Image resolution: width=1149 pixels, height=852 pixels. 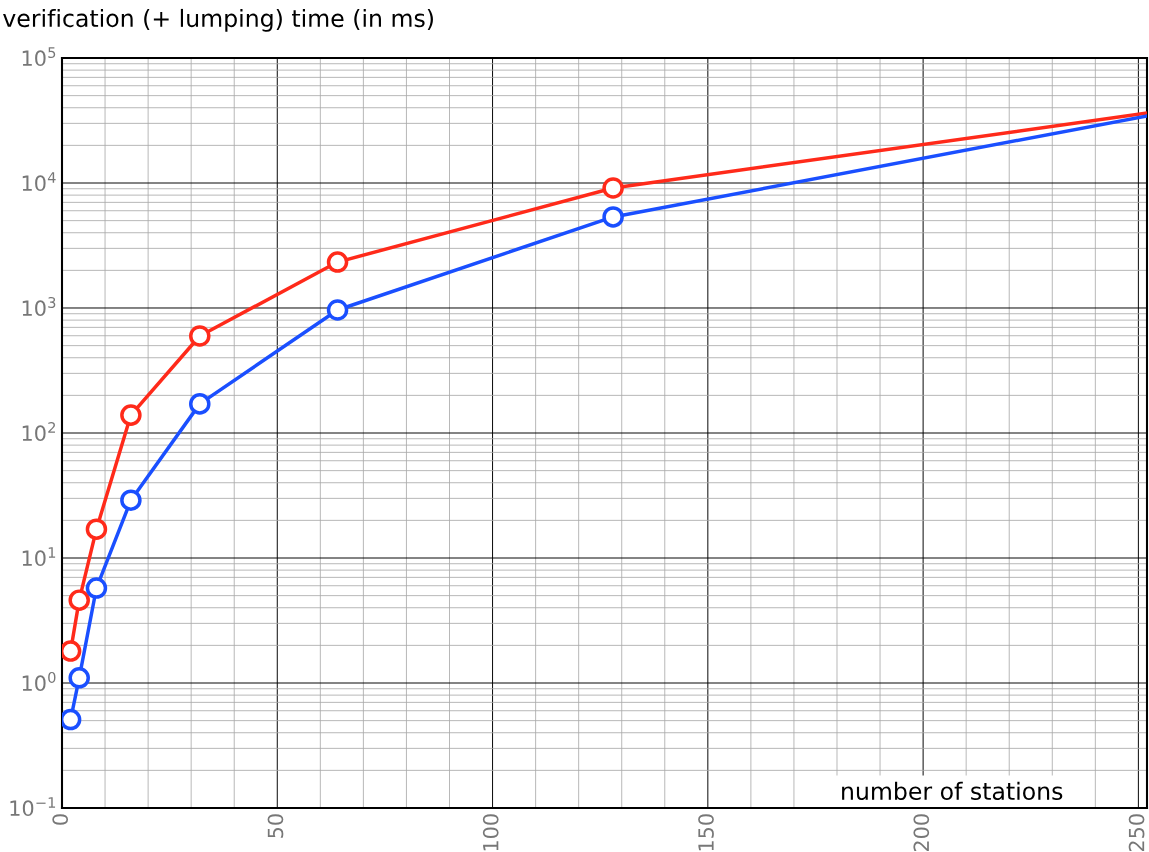 What do you see at coordinates (952, 791) in the screenshot?
I see `x-axis-title: number of stations` at bounding box center [952, 791].